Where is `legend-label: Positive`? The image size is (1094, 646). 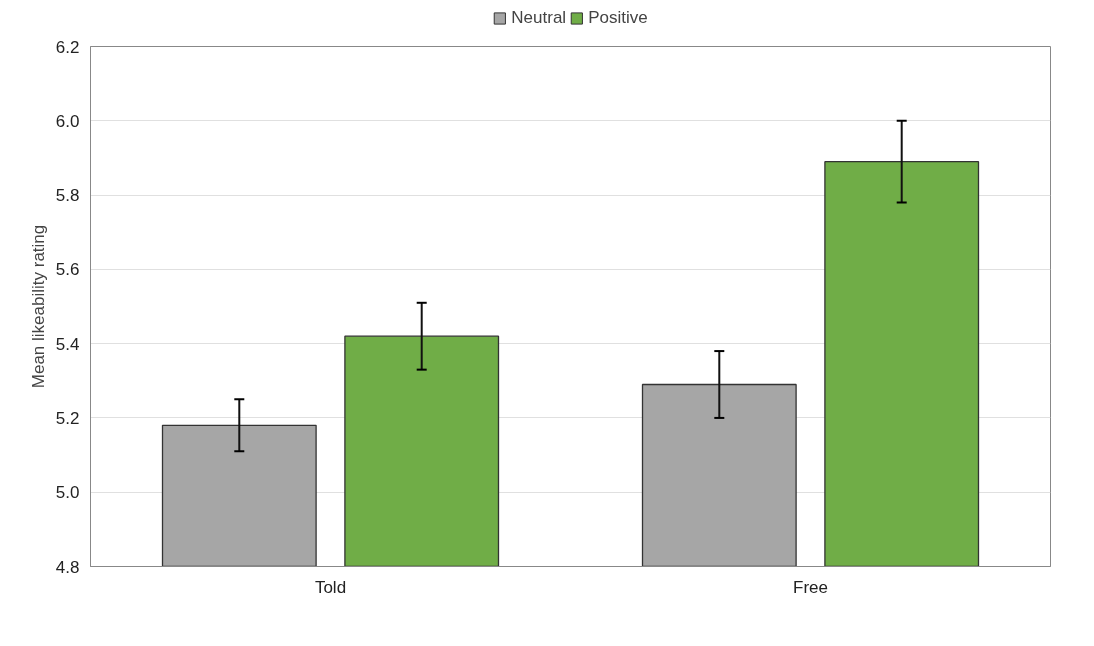
legend-label: Positive is located at coordinates (618, 18).